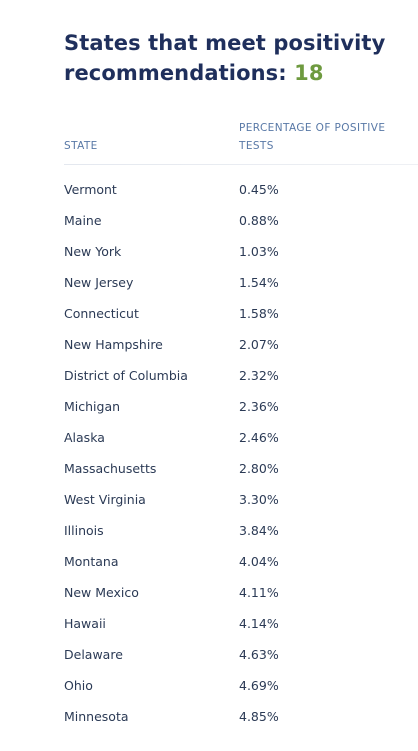  What do you see at coordinates (209, 623) in the screenshot?
I see `table-row: Hawaii 4.14%` at bounding box center [209, 623].